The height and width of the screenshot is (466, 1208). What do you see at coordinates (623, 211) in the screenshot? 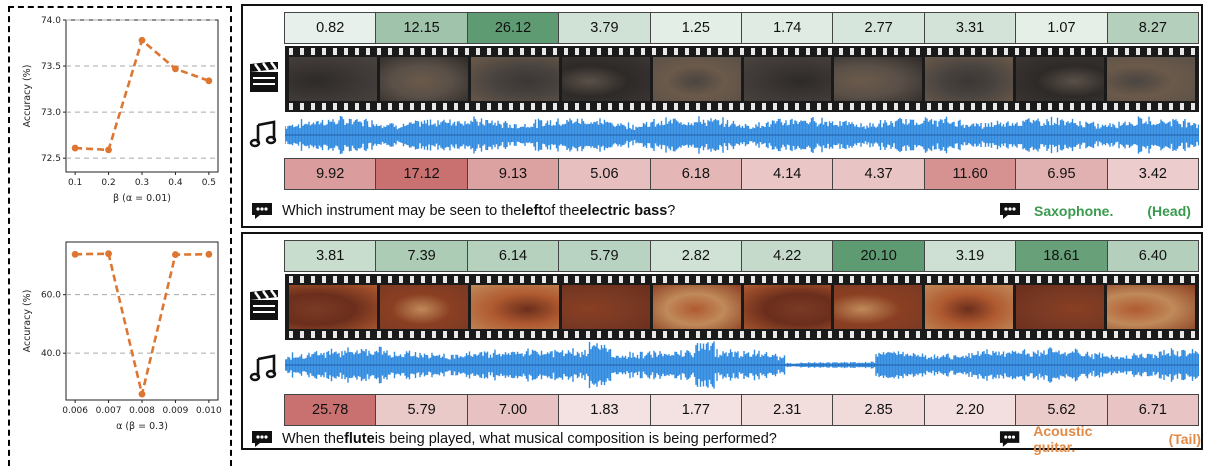
I see `question-keyword: electric bass` at bounding box center [623, 211].